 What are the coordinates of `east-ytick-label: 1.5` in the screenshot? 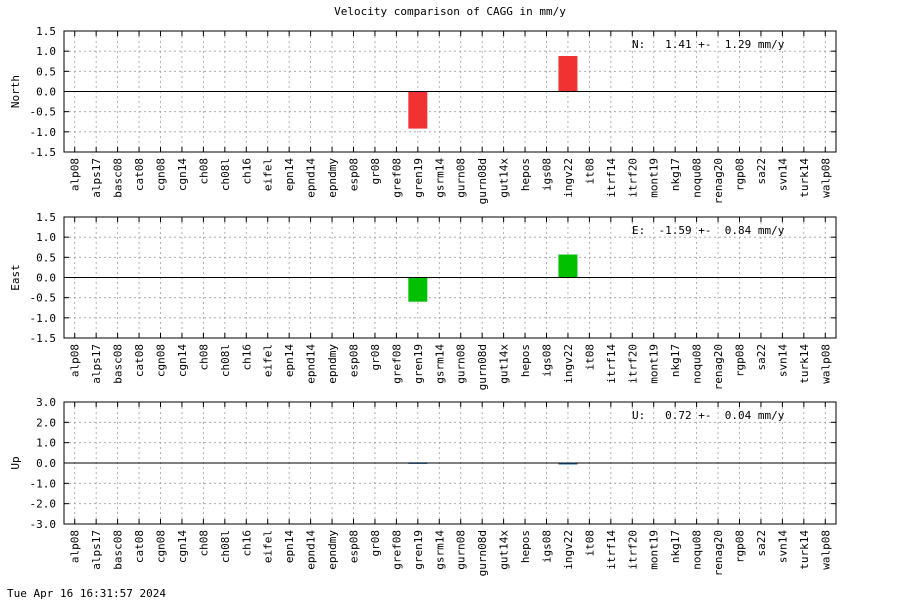 It's located at (46, 217).